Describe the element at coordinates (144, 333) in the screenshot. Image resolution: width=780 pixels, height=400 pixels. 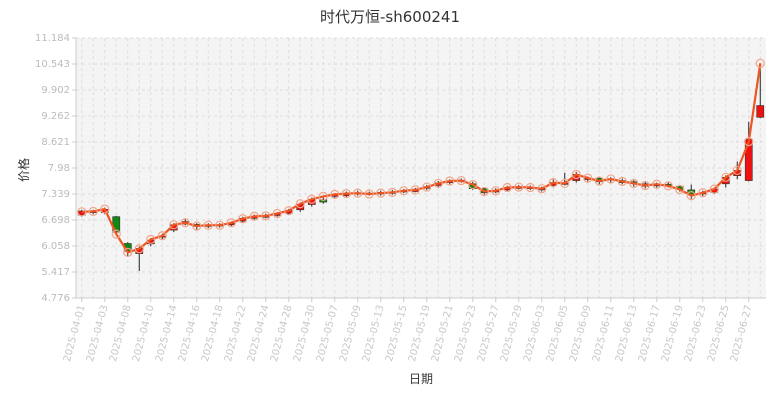
I see `x-tick-label: 2025-04-10` at that location.